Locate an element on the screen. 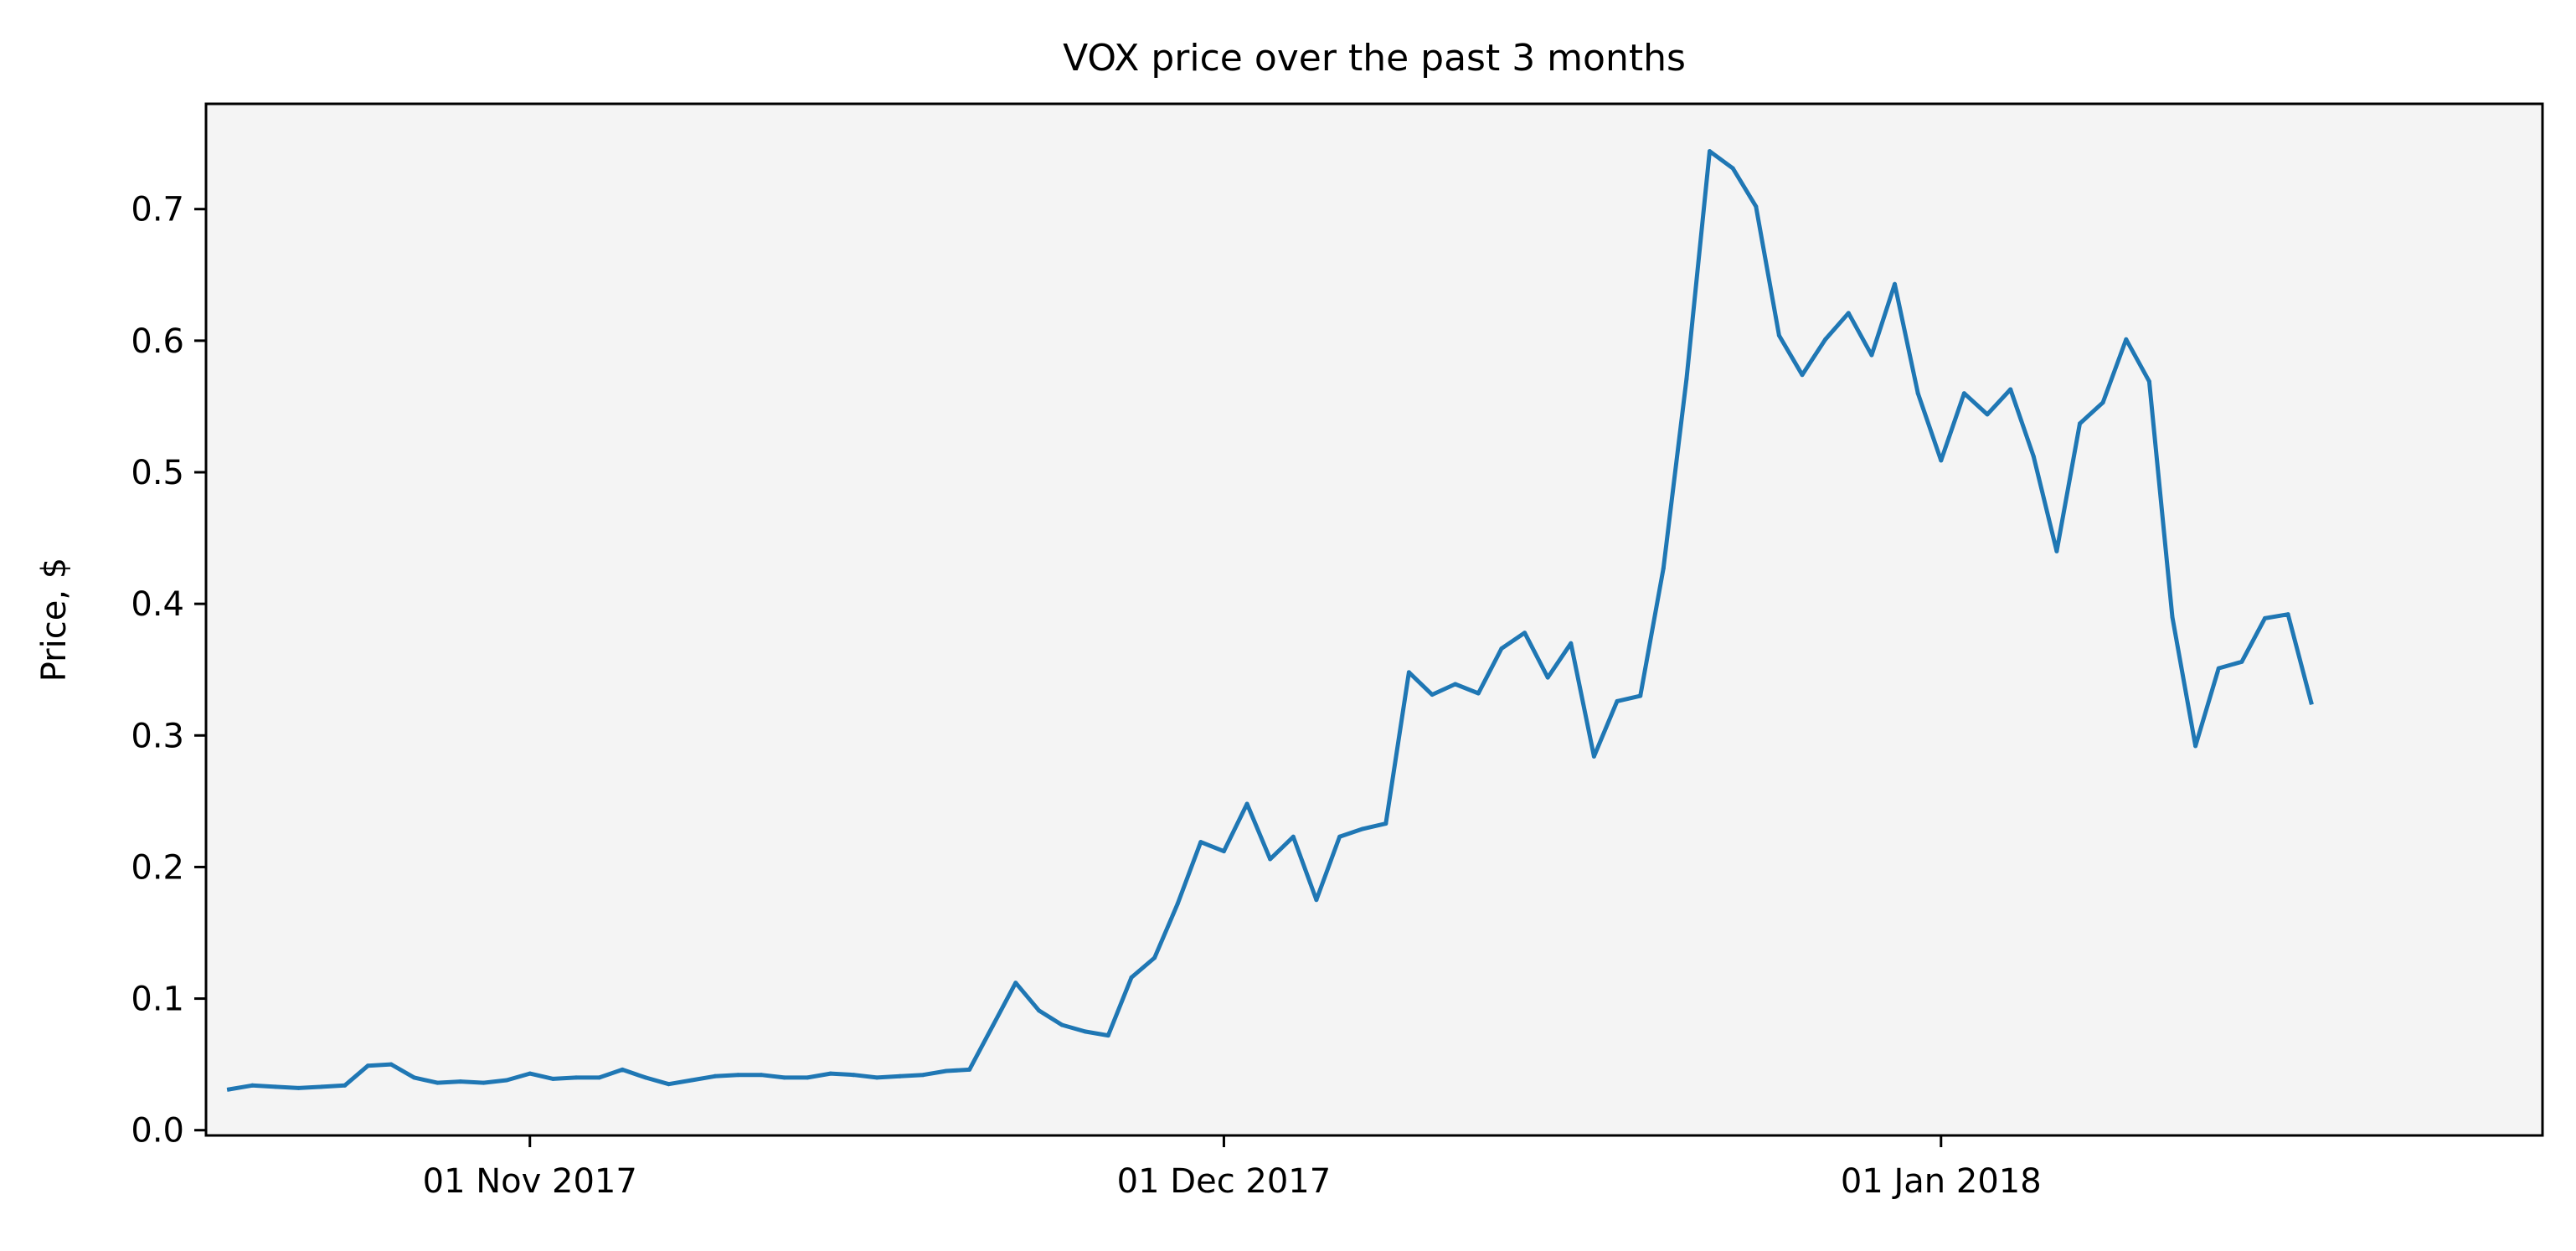 Image resolution: width=2576 pixels, height=1251 pixels. y-tick-label: 0.0 is located at coordinates (157, 1131).